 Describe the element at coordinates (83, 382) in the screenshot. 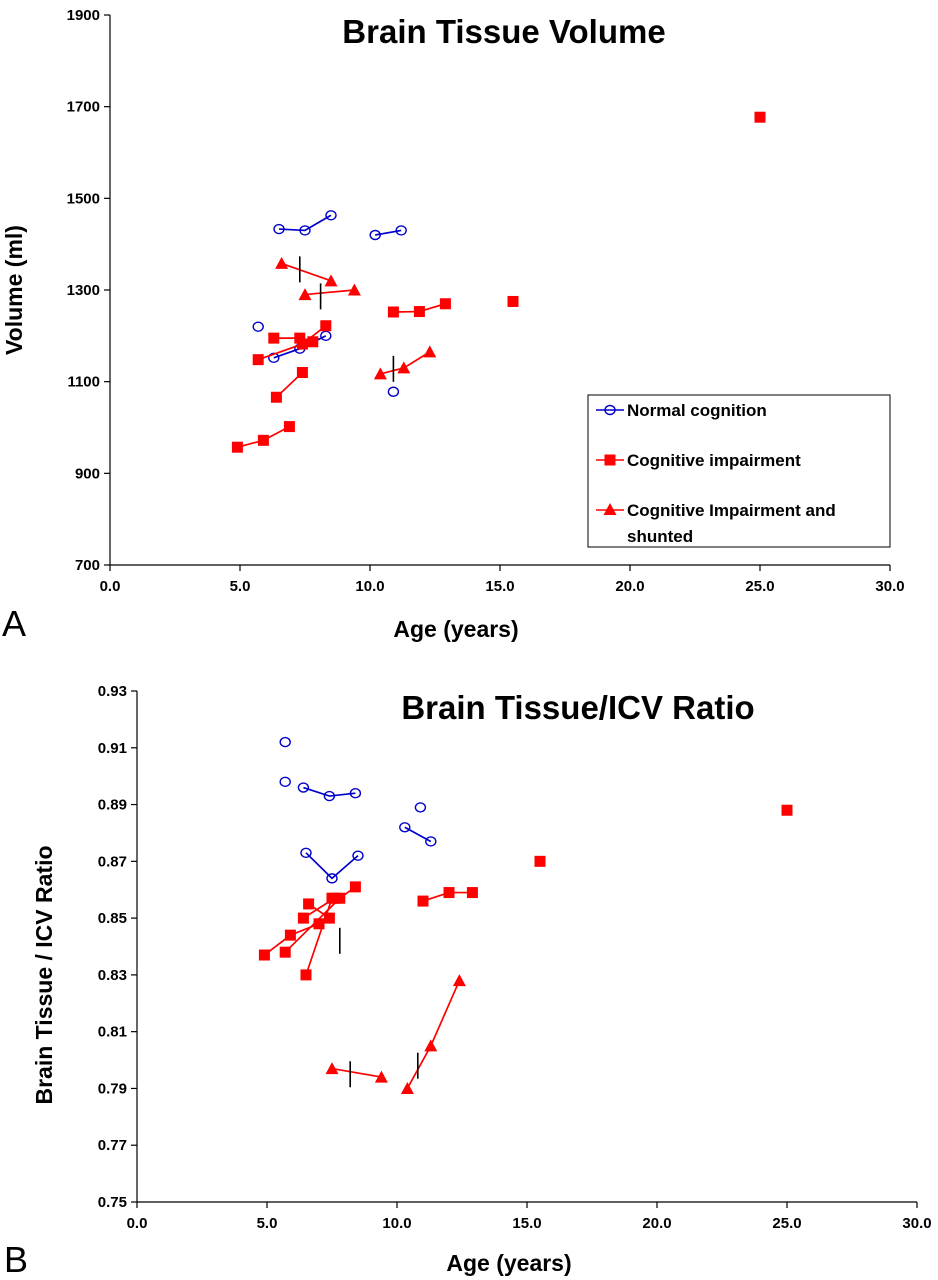

I see `panel-a-y-tick-label: 1100` at that location.